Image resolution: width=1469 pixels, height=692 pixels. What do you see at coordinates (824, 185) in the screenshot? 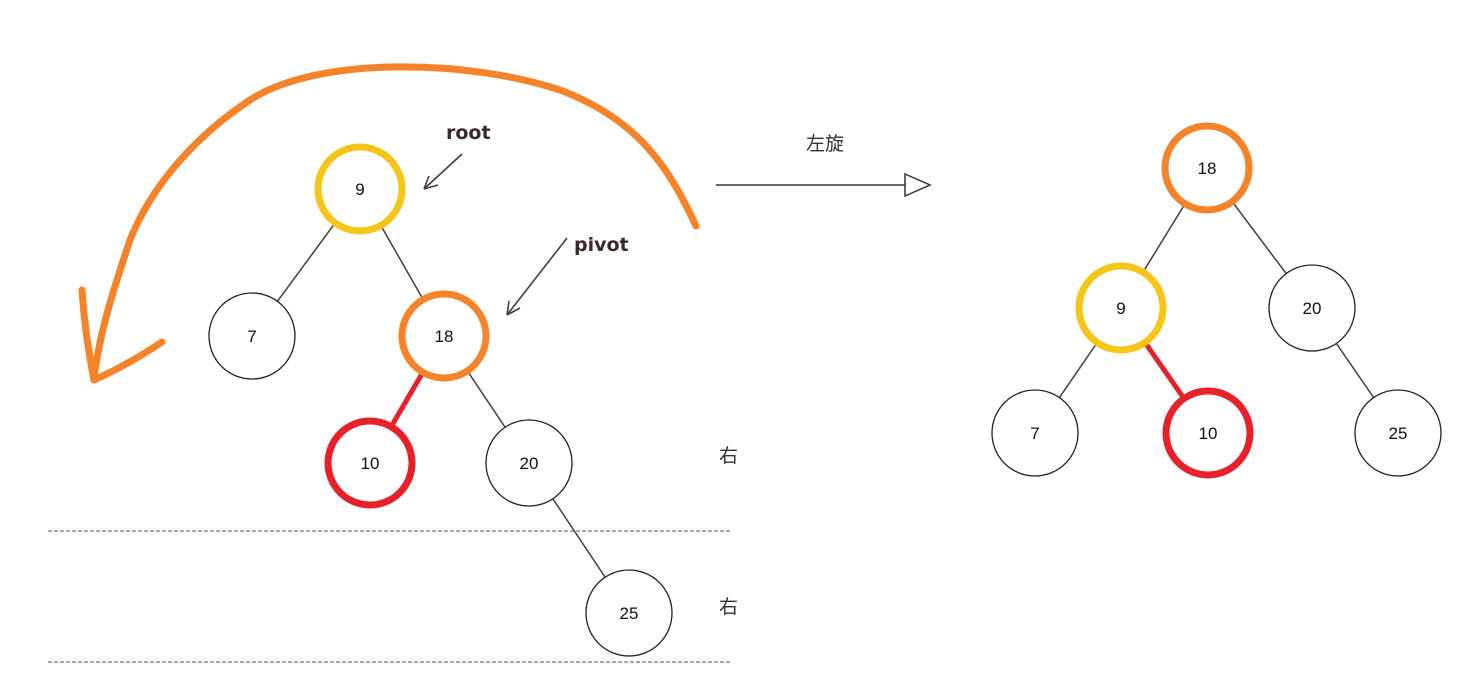
I see `rotate-left-arrow` at bounding box center [824, 185].